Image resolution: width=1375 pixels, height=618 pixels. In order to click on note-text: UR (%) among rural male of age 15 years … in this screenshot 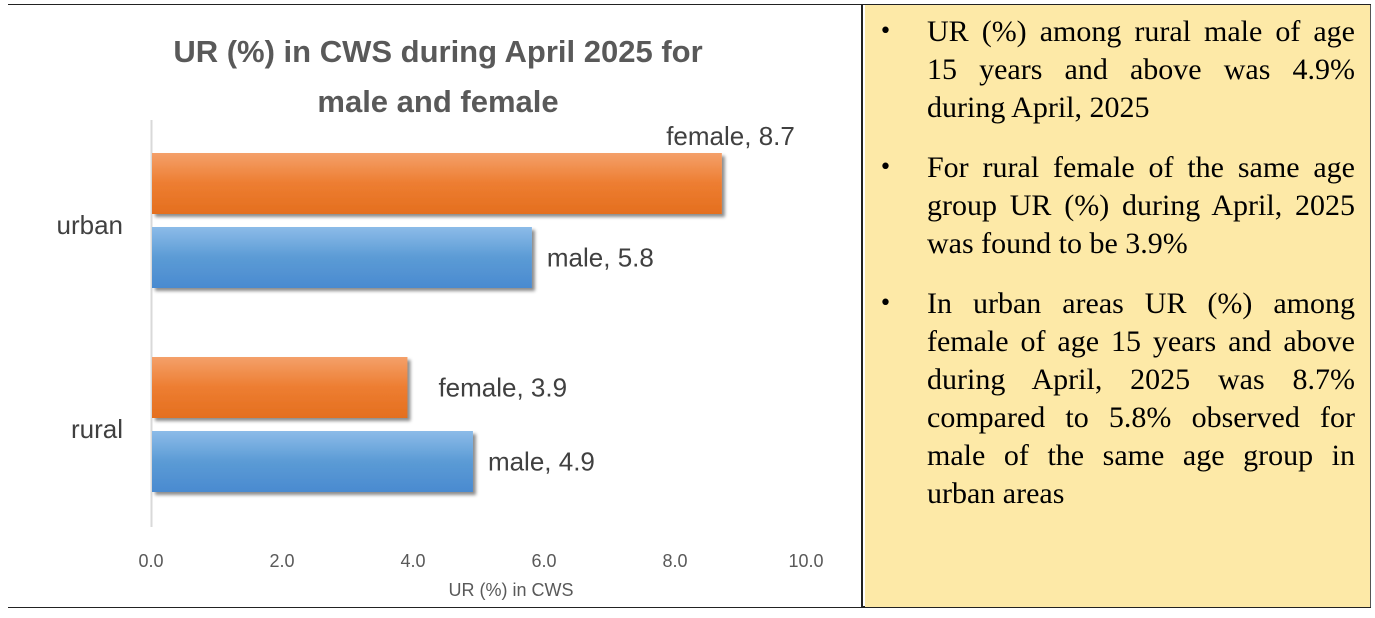, I will do `click(1141, 69)`.